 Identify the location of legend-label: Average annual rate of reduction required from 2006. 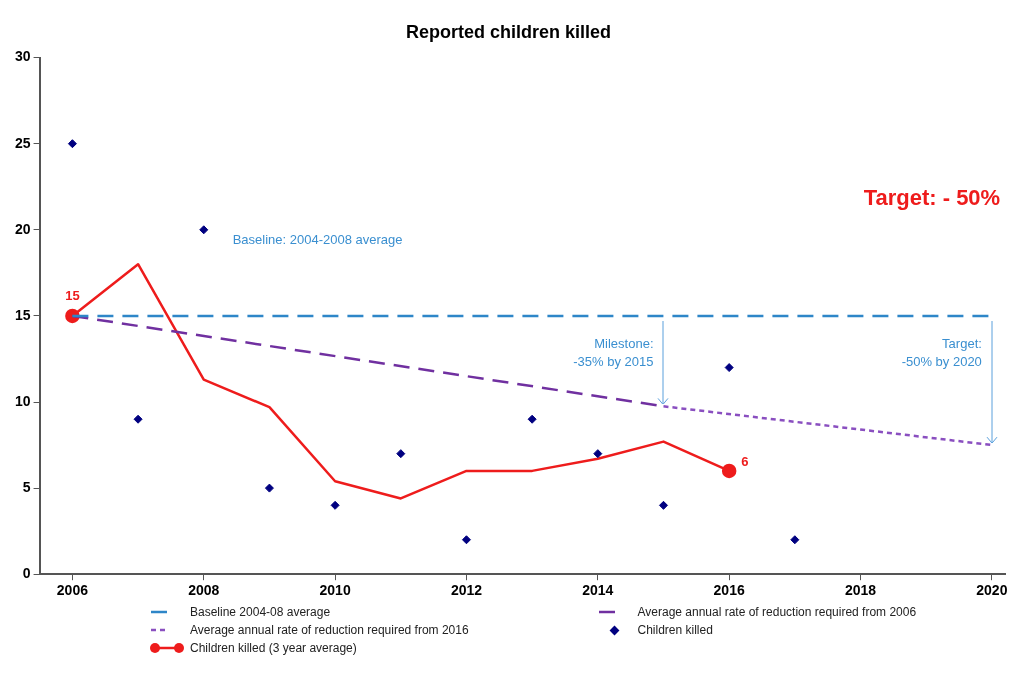
(777, 612).